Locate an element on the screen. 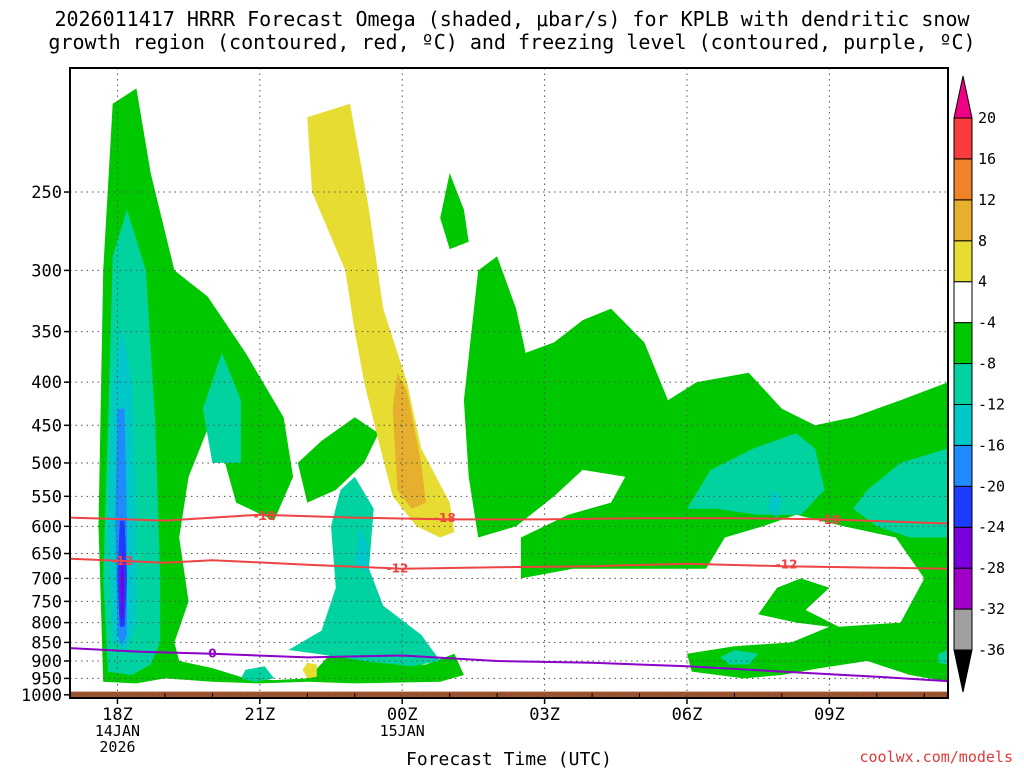 Image resolution: width=1024 pixels, height=768 pixels. colorbar-label-0: -36 is located at coordinates (991, 650).